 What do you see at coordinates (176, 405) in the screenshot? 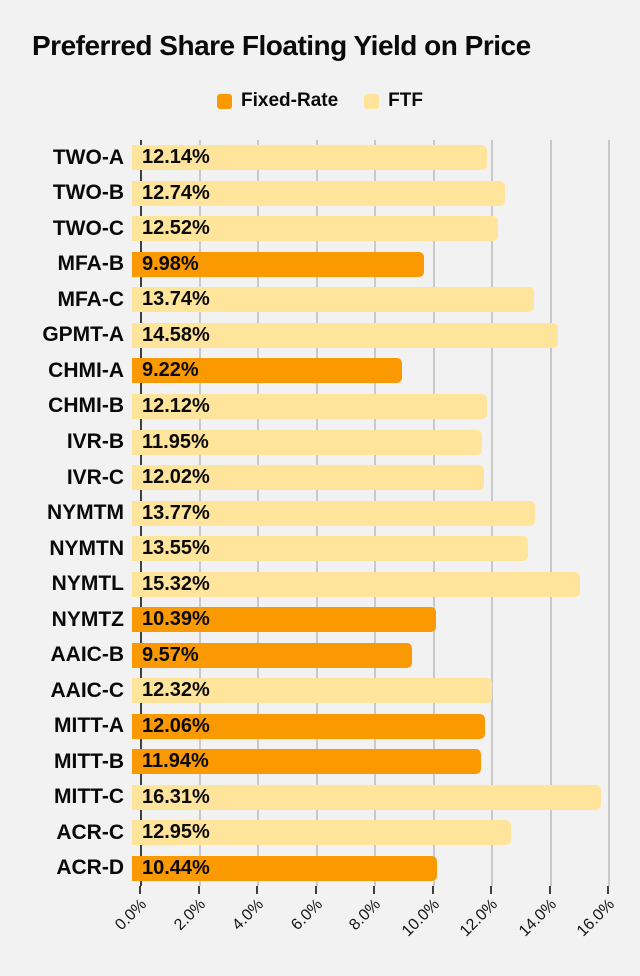
I see `bar-value-label: 12.12%` at bounding box center [176, 405].